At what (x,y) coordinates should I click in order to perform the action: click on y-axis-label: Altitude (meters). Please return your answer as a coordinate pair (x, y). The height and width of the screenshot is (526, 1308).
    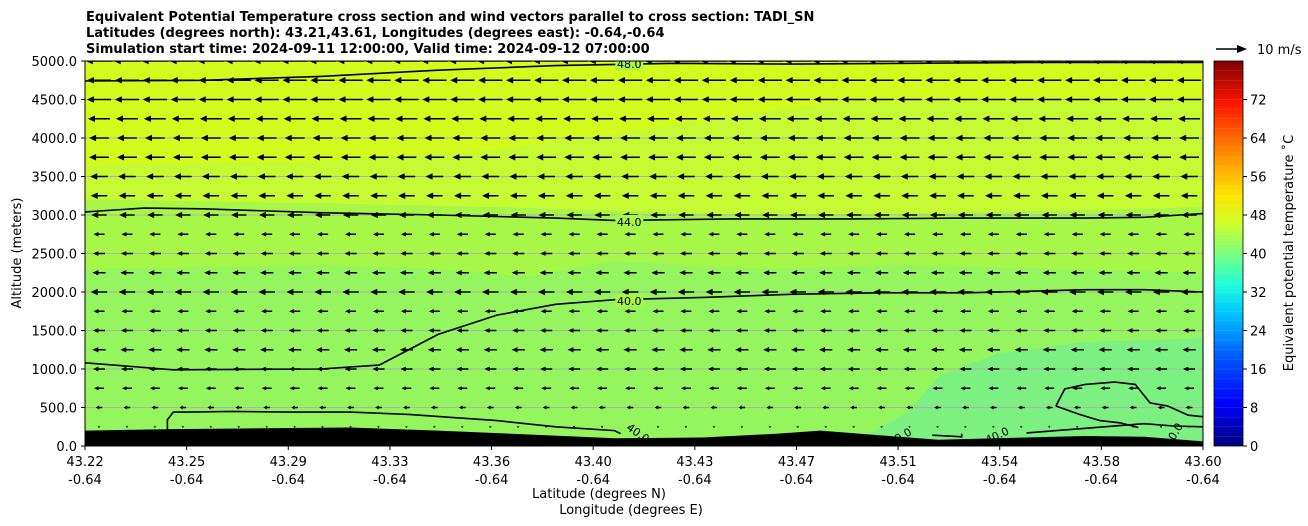
    Looking at the image, I should click on (17, 253).